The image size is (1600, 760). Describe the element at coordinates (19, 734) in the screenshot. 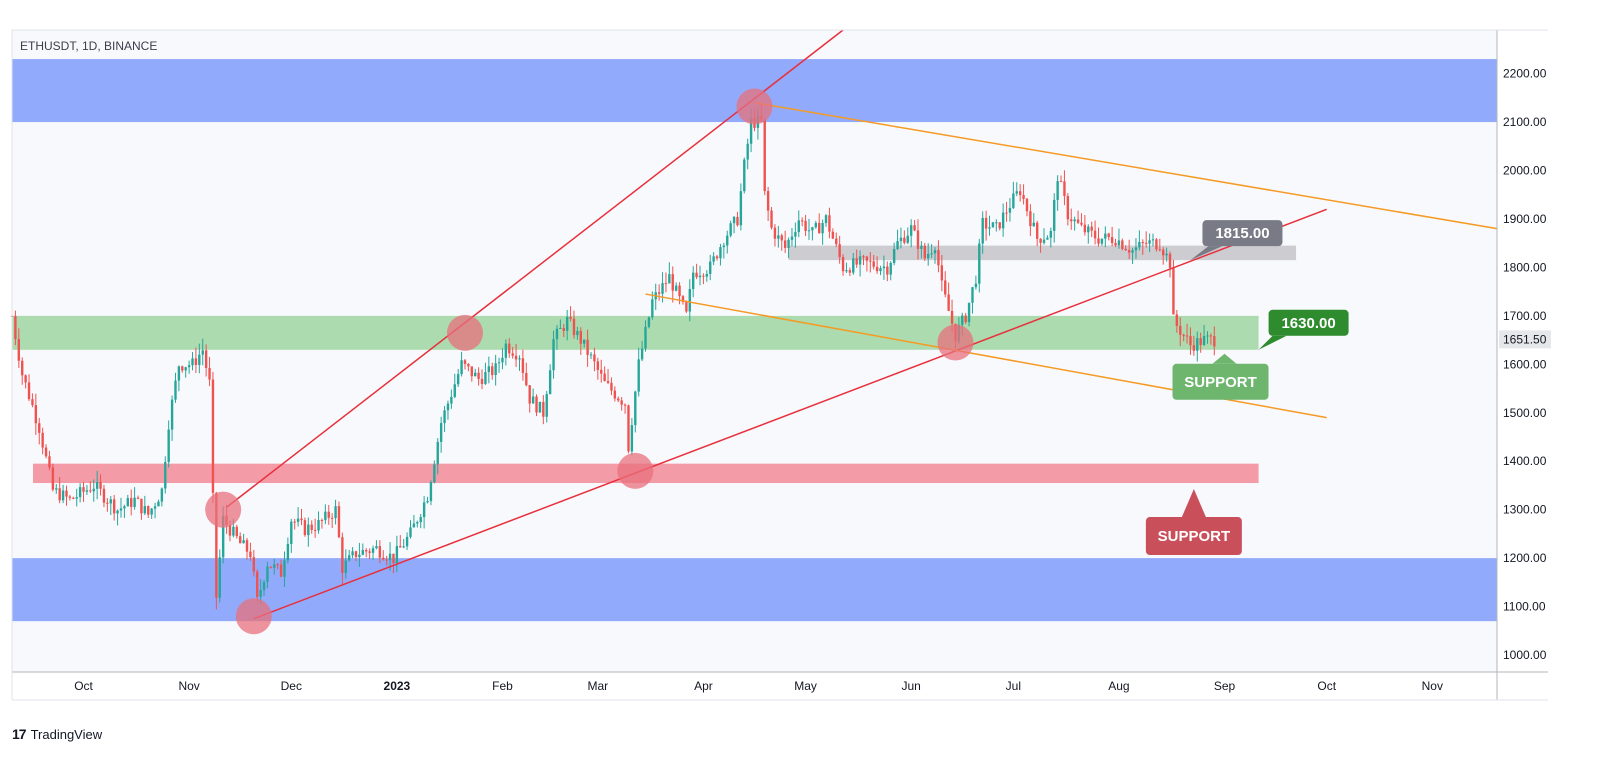

I see `tradingview-logo-icon: 17` at that location.